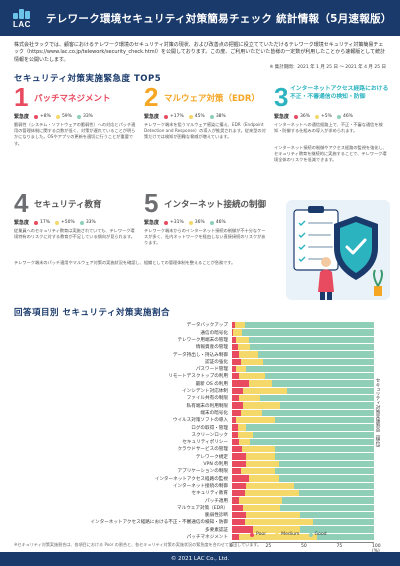 This screenshot has width=400, height=566. I want to click on chart-category-label: リモートデスクトップの利用, so click(198, 377).